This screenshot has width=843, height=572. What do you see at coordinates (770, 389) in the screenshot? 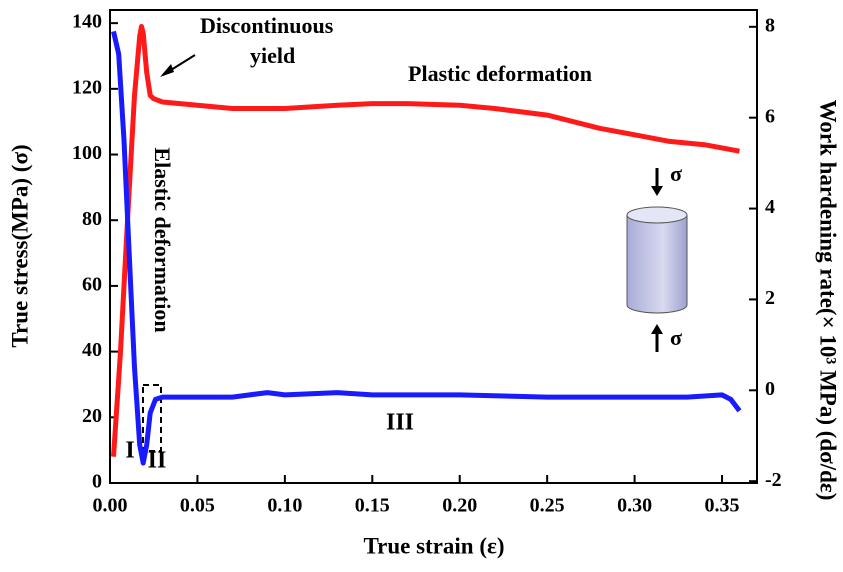
I see `y2-tick-label: 0` at bounding box center [770, 389].